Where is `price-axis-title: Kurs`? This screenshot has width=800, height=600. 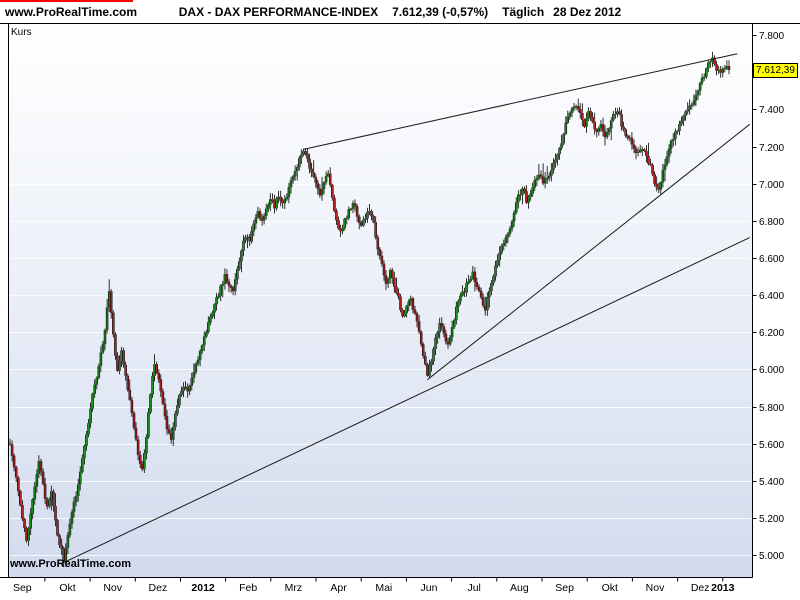 price-axis-title: Kurs is located at coordinates (21, 32).